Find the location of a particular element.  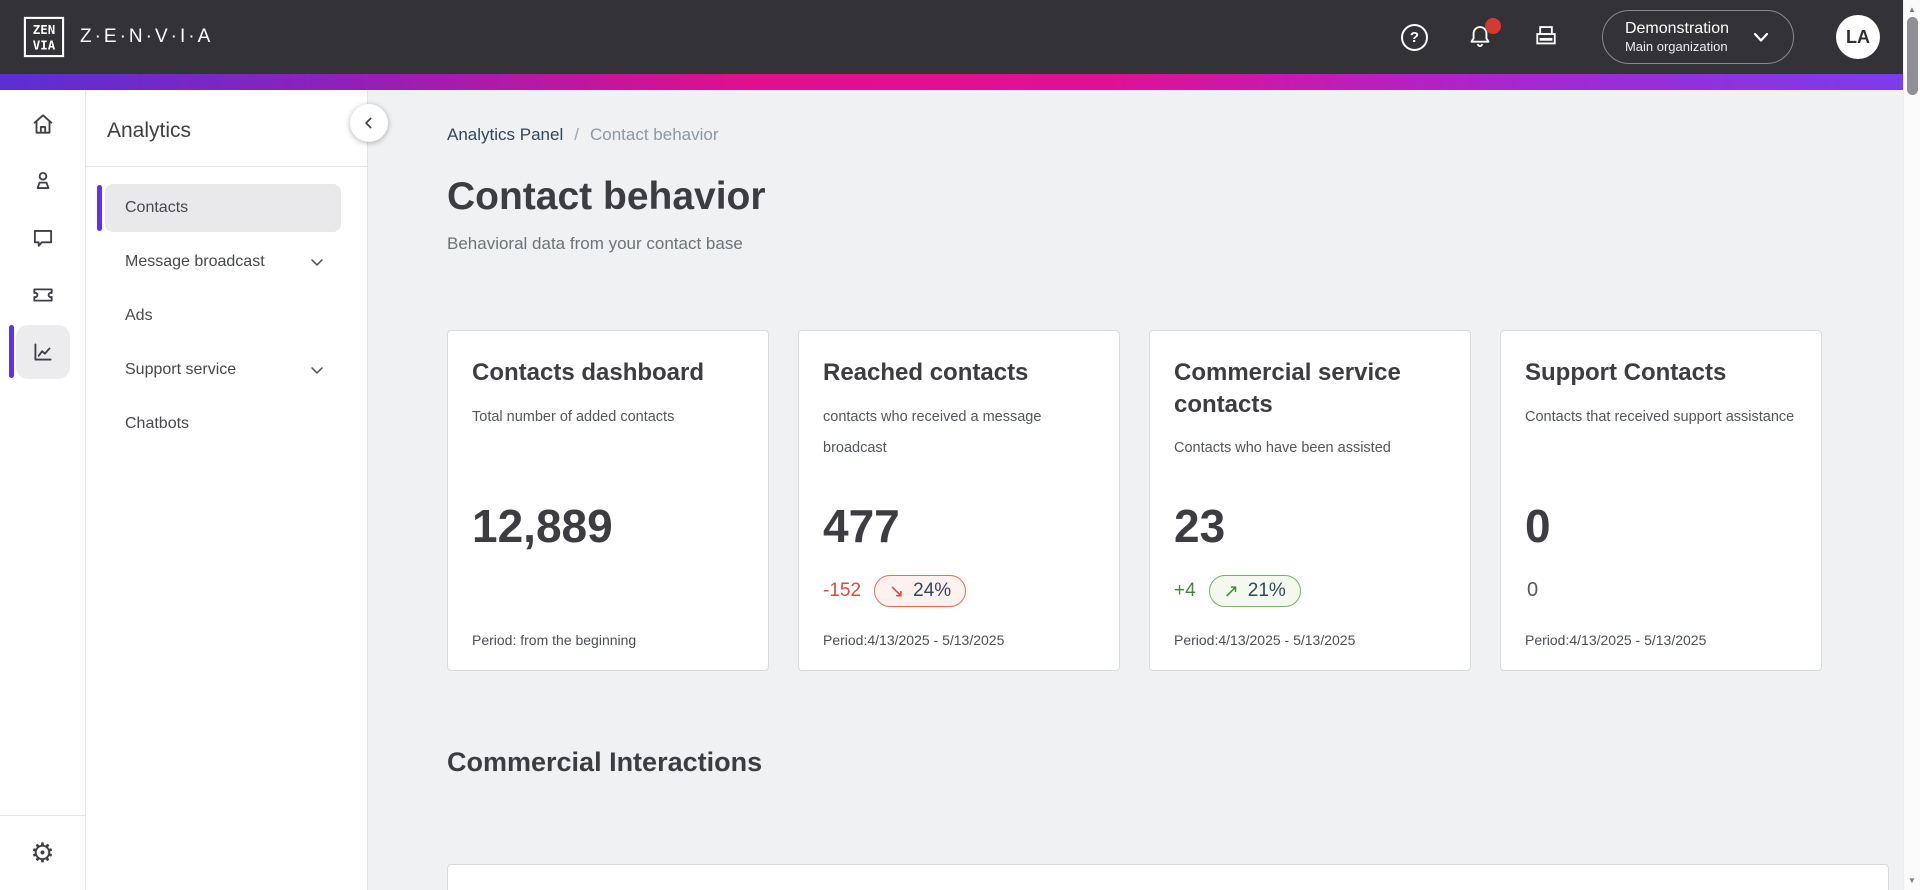

section-title-commercial-interactions: Commercial Interactions is located at coordinates (605, 761).